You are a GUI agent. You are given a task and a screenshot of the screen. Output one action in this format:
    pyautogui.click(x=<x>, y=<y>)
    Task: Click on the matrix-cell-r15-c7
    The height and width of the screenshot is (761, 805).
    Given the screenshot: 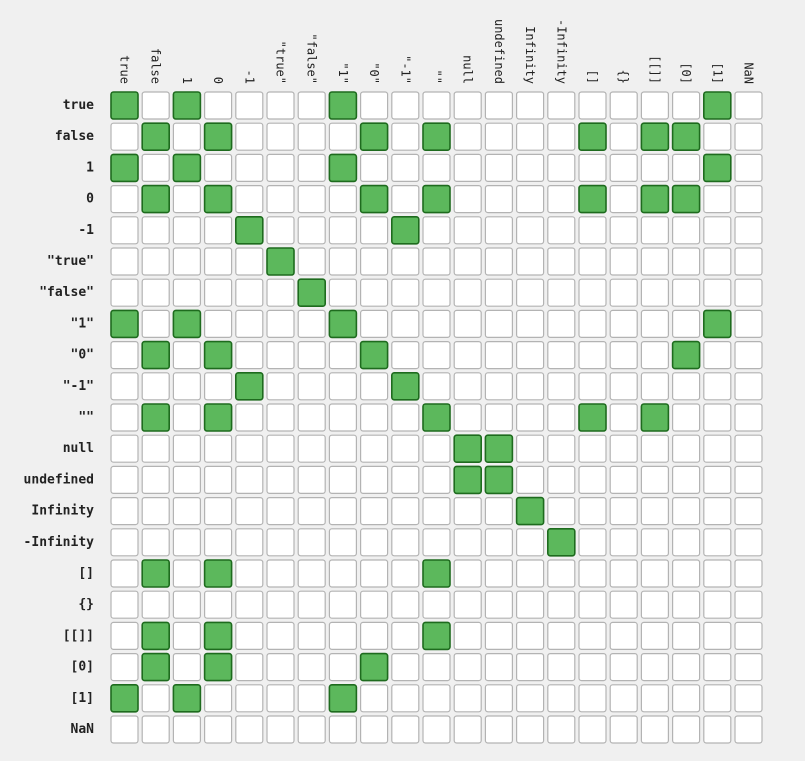 What is the action you would take?
    pyautogui.click(x=342, y=573)
    